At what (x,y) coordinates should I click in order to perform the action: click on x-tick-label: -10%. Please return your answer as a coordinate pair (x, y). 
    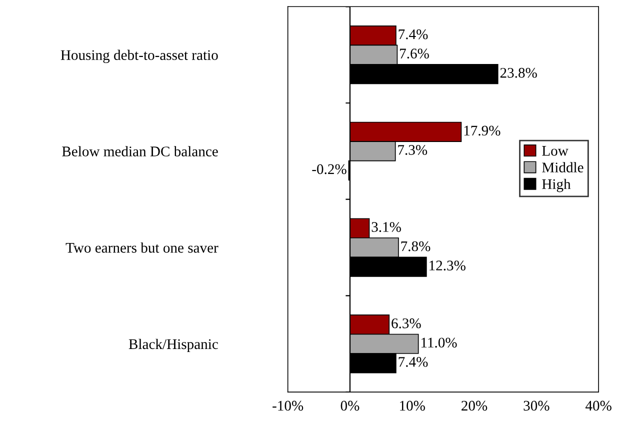
    Looking at the image, I should click on (288, 405).